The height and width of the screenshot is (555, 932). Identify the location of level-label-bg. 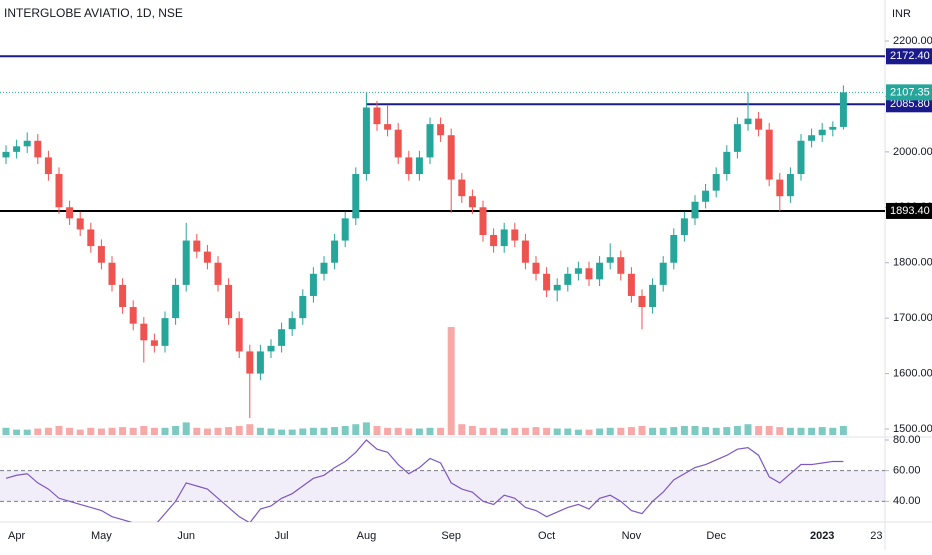
(909, 56).